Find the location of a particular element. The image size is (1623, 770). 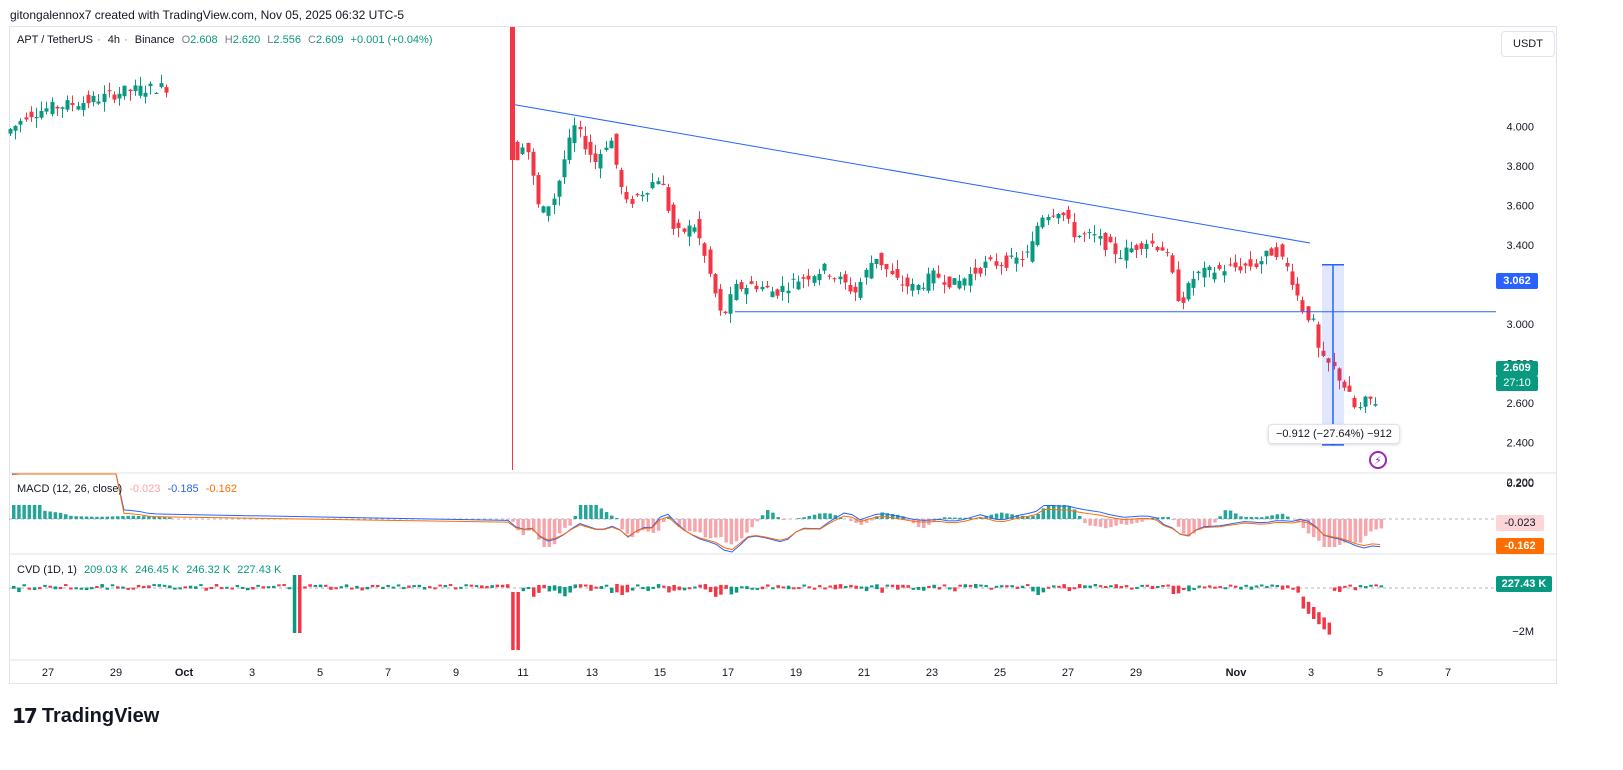

low-value: 2.556 is located at coordinates (287, 40).